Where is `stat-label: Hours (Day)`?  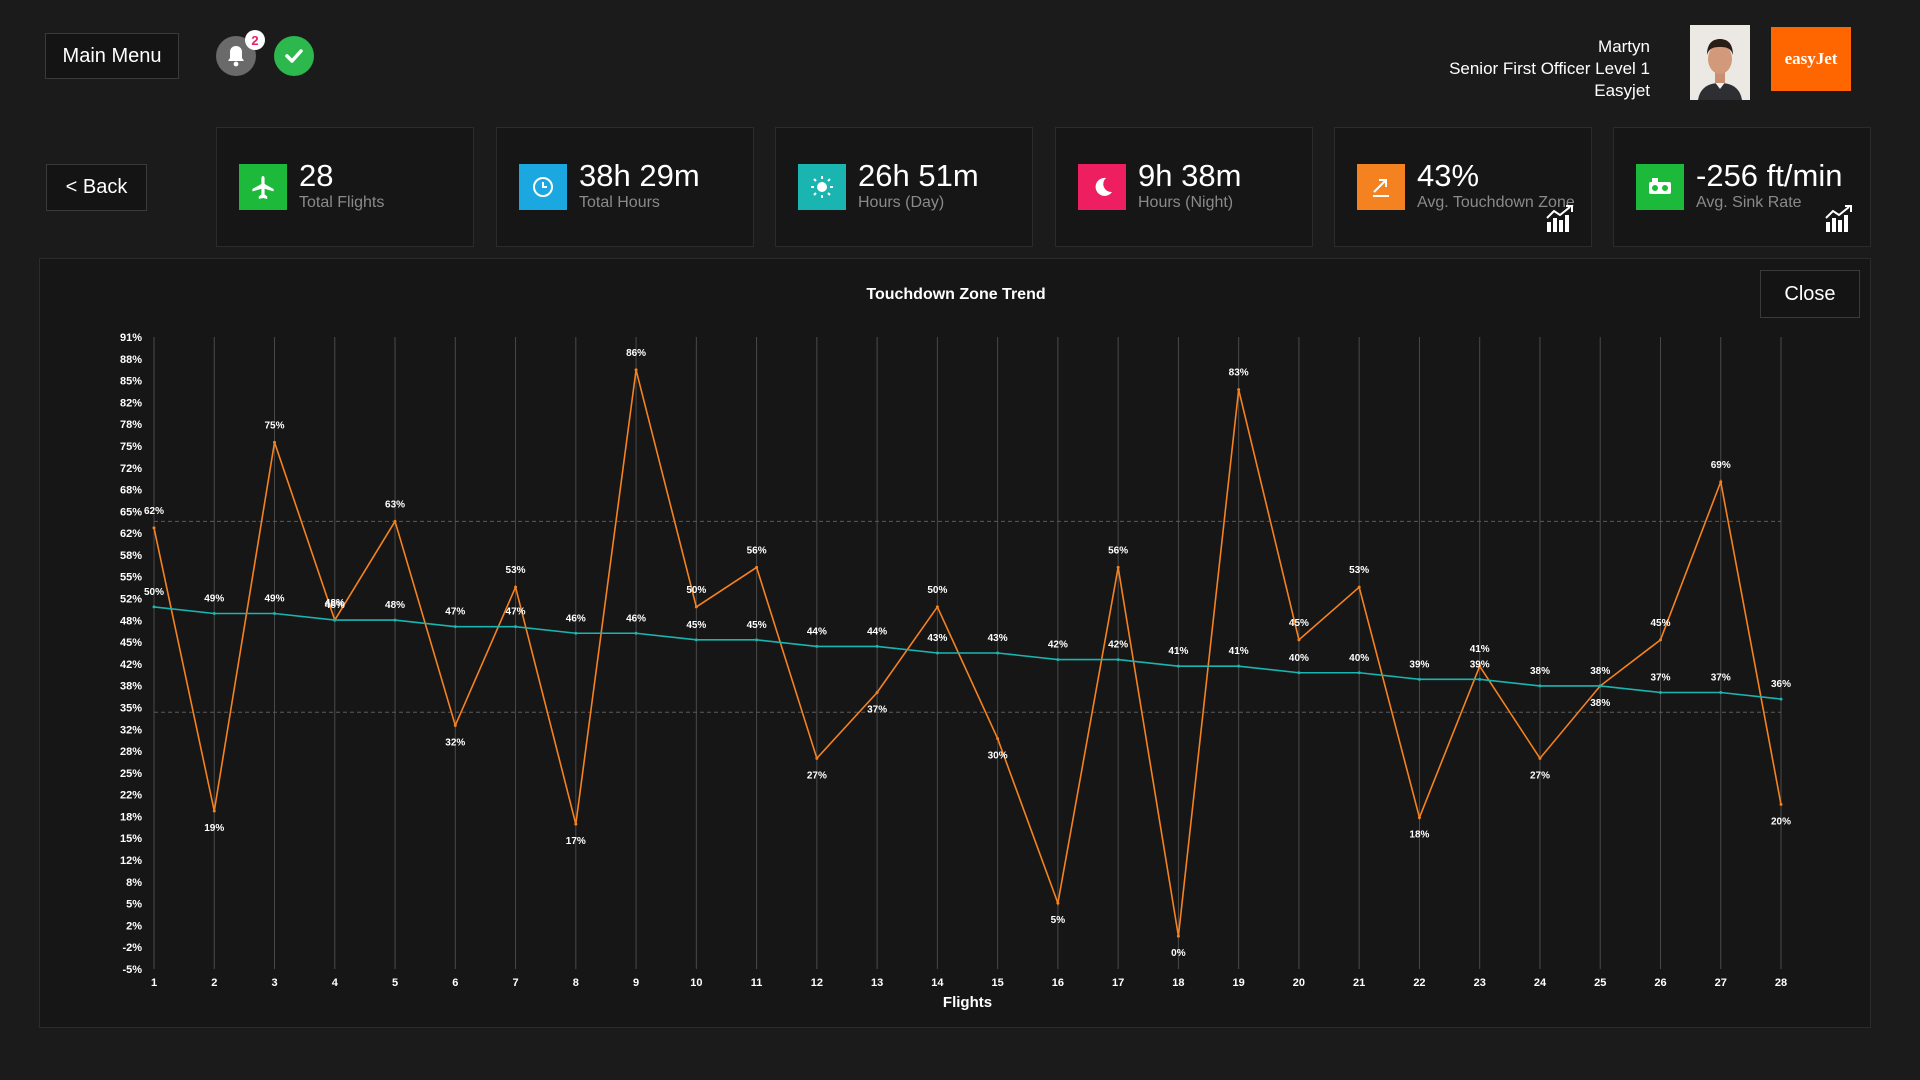 stat-label: Hours (Day) is located at coordinates (901, 202).